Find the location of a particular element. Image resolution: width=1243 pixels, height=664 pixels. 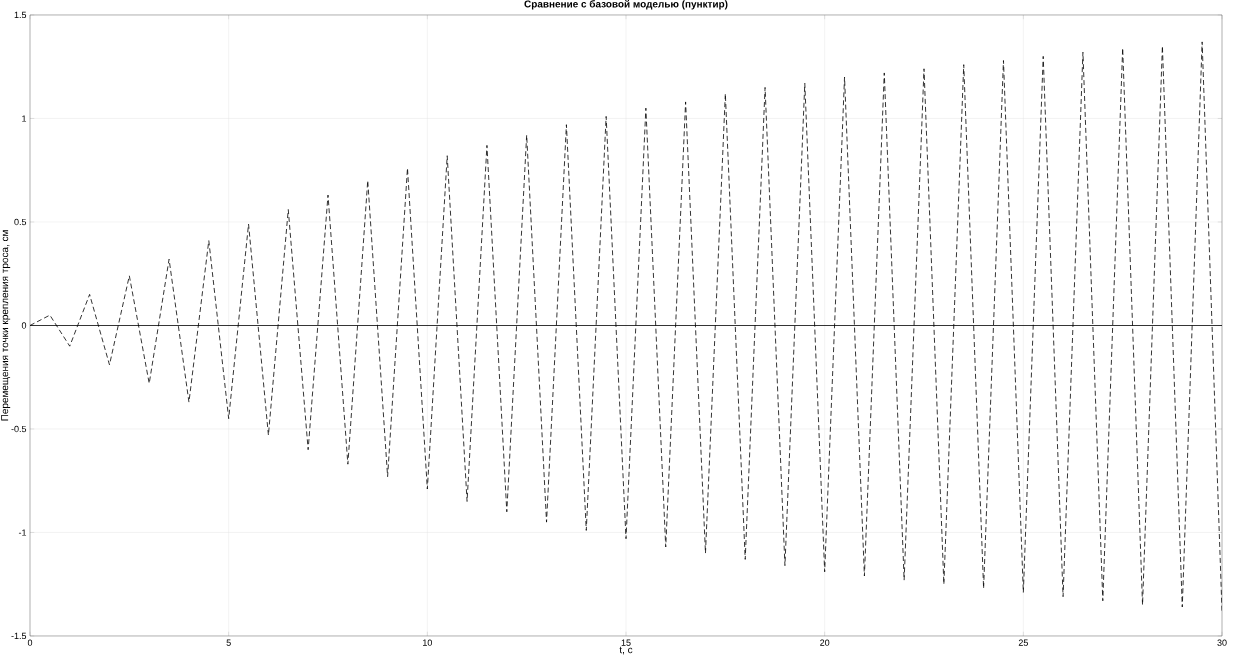

x-axis-title: t, c is located at coordinates (626, 650).